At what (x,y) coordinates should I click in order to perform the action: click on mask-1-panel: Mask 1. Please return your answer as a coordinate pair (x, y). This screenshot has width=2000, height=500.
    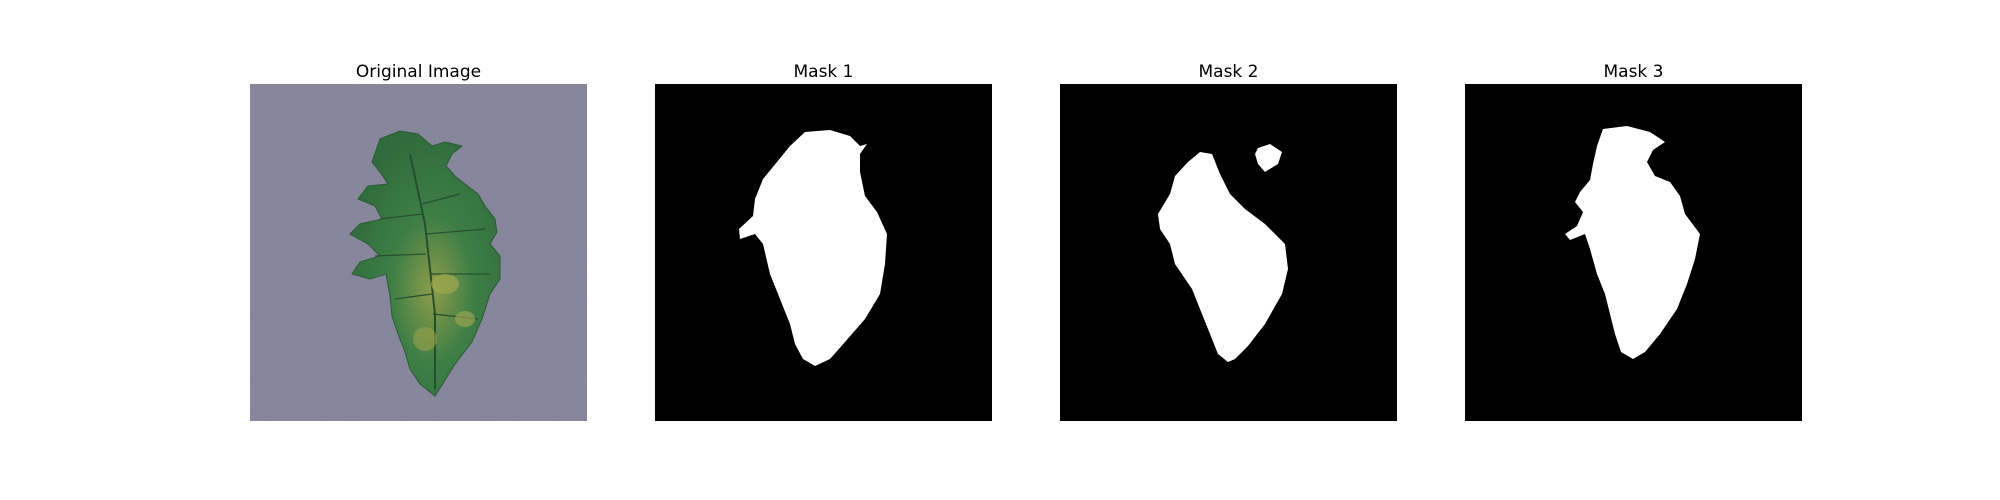
    Looking at the image, I should click on (823, 240).